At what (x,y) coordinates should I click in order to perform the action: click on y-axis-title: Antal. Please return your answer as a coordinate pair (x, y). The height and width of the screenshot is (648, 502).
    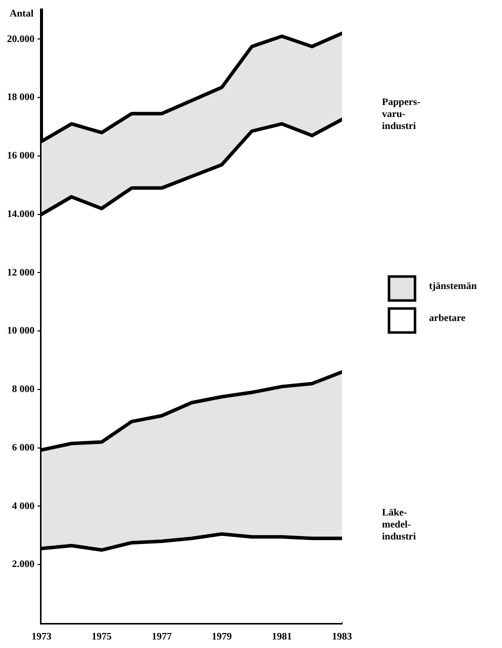
    Looking at the image, I should click on (22, 14).